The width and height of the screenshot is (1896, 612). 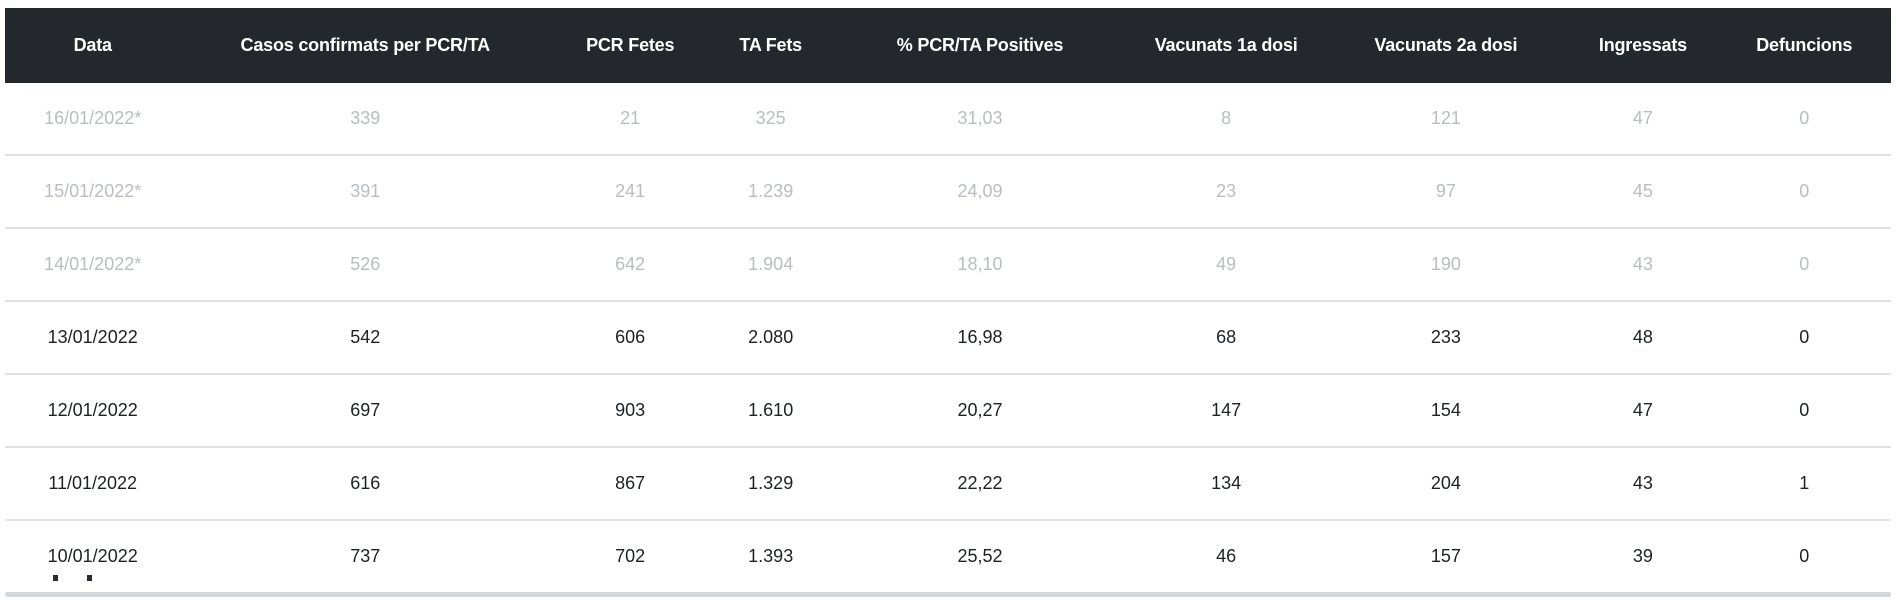 What do you see at coordinates (1226, 410) in the screenshot?
I see `value-cell: 147` at bounding box center [1226, 410].